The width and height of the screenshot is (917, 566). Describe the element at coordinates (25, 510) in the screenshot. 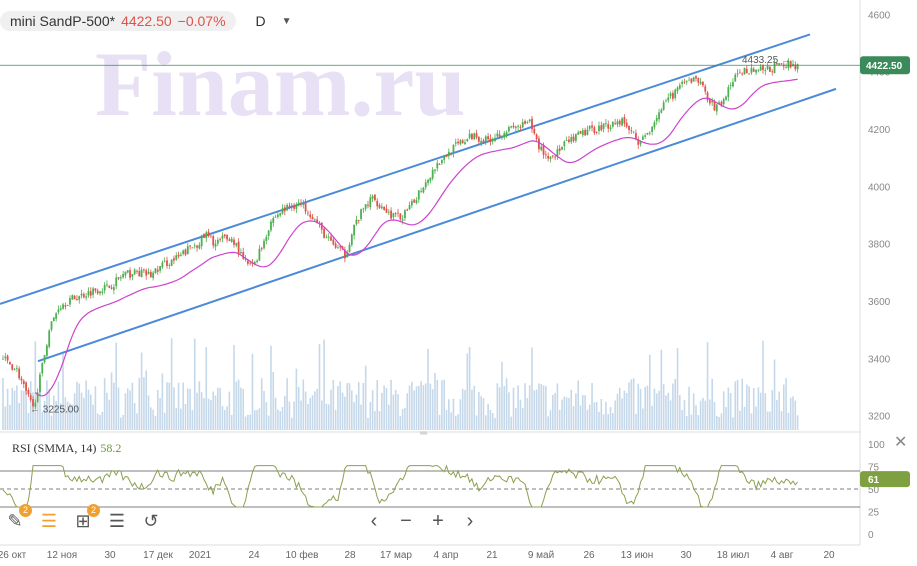

I see `draw-count-badge: 2` at that location.